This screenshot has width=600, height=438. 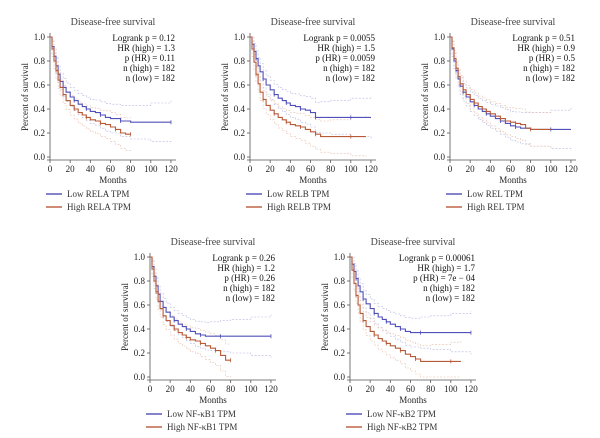 I want to click on stat-line: Logrank p = 0.0055, so click(x=339, y=38).